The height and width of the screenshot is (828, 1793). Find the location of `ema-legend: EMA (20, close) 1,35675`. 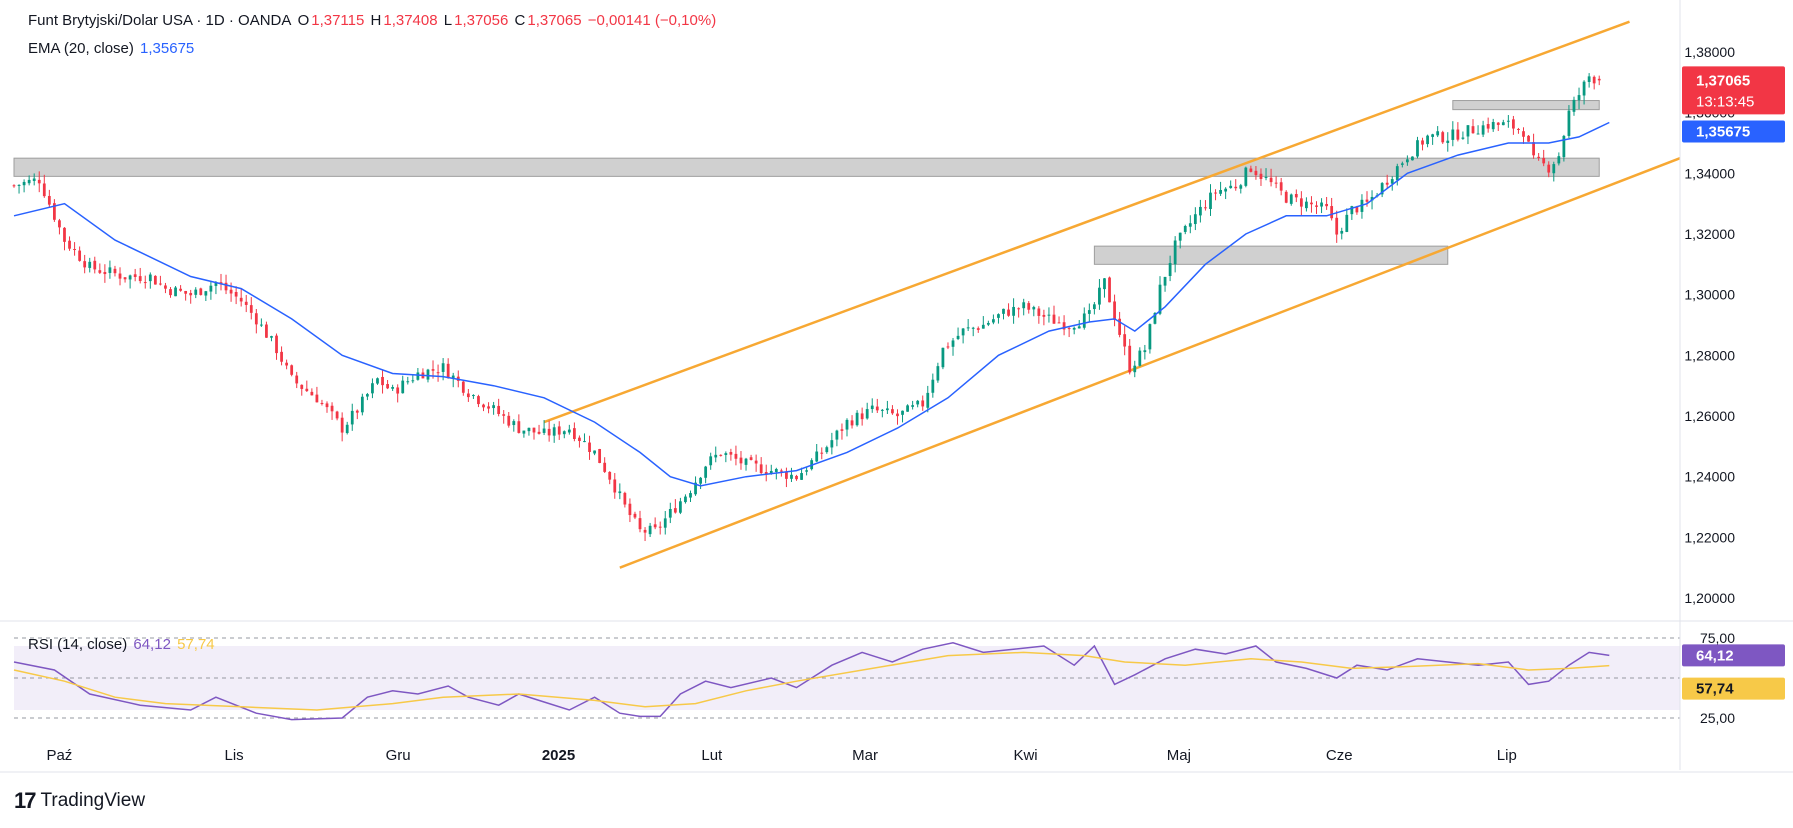

ema-legend: EMA (20, close) 1,35675 is located at coordinates (112, 48).